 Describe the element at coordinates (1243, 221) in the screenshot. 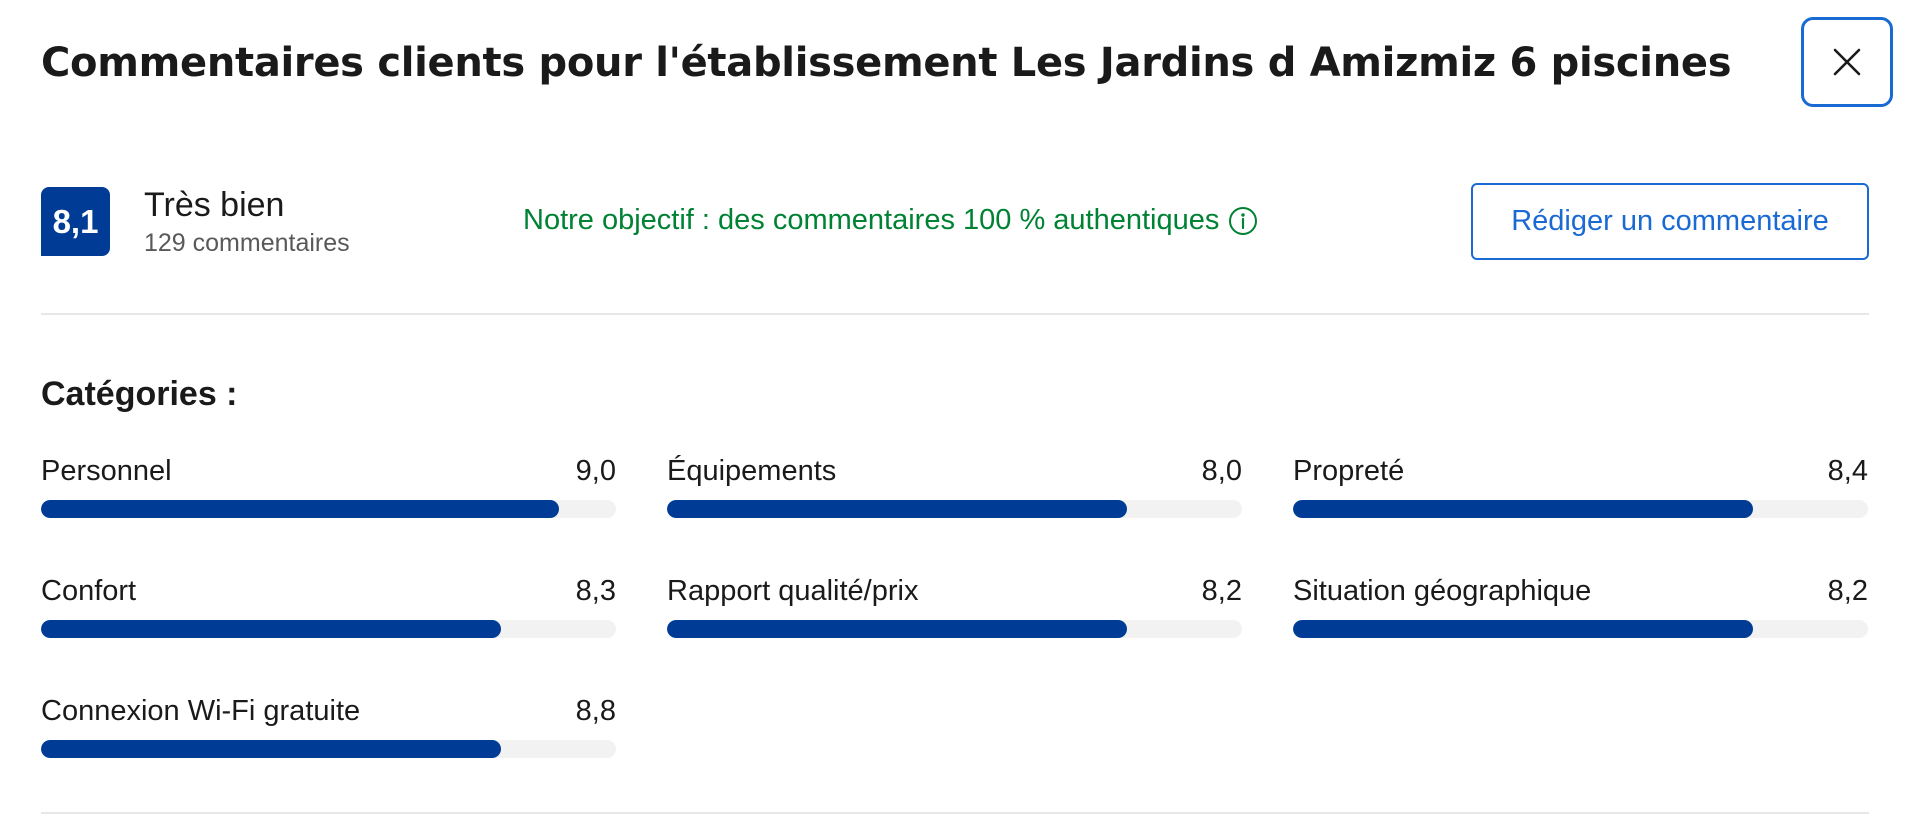

I see `info-icon` at that location.